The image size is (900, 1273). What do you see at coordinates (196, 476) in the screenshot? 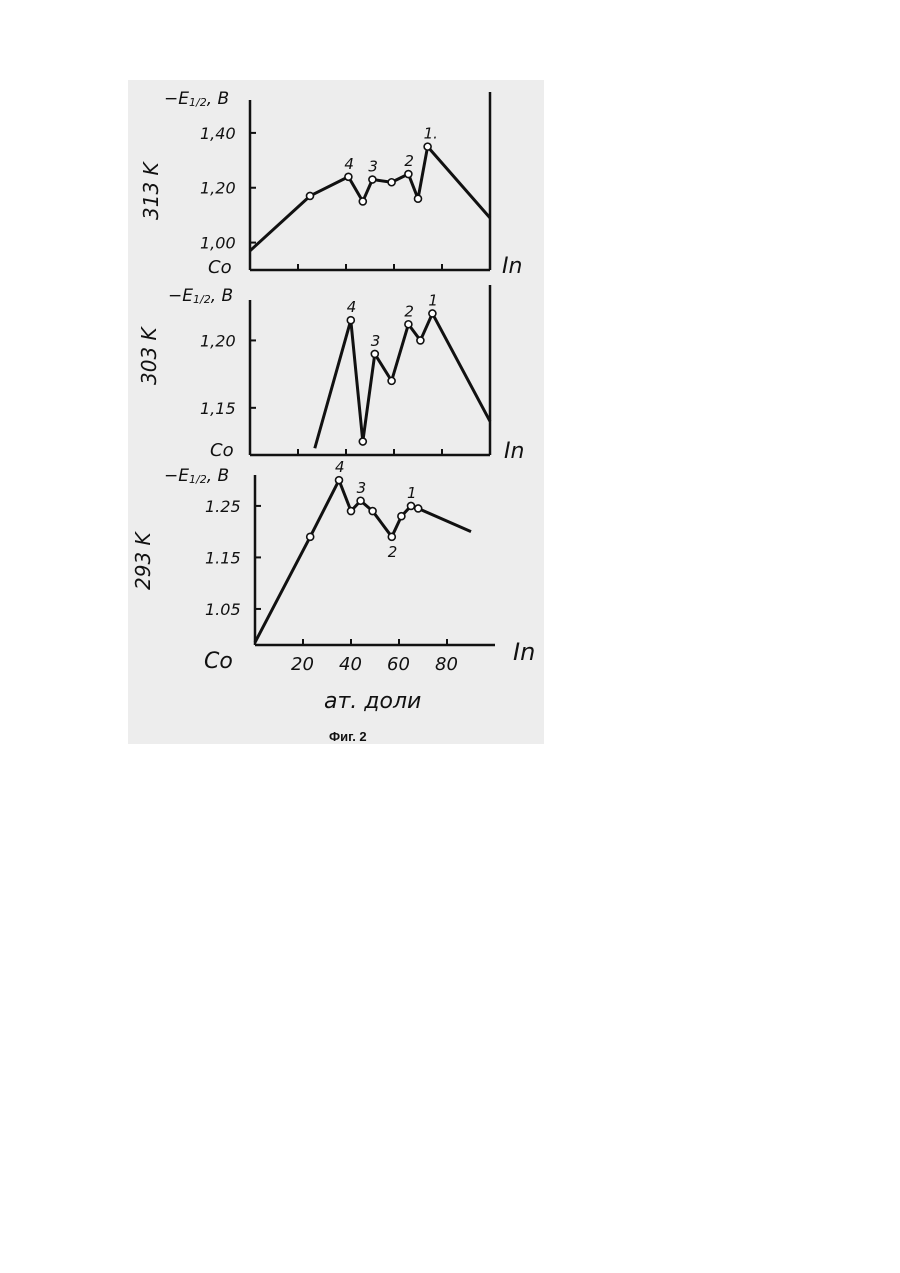
I see `ylabel-293k: −E1/2, B` at bounding box center [196, 476].